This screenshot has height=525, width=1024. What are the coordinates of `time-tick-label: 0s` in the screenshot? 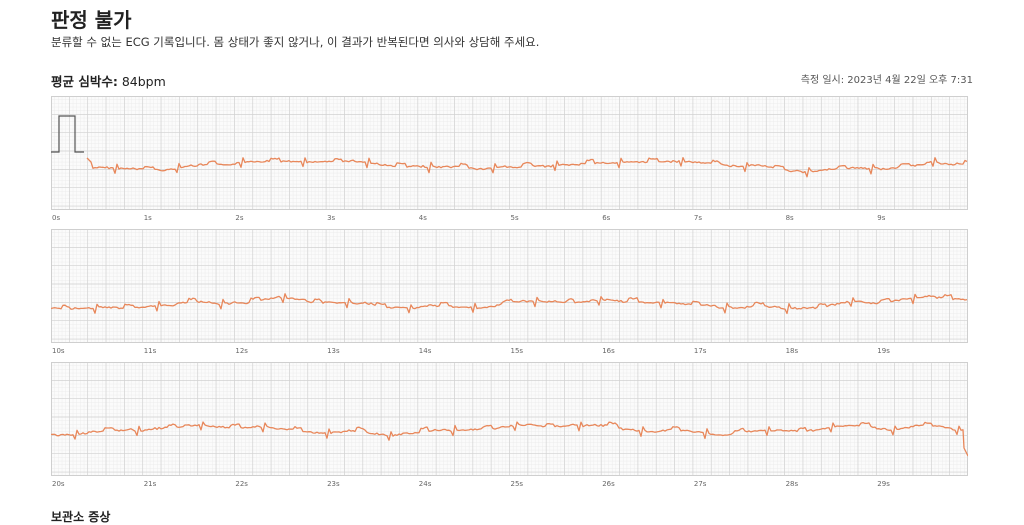 It's located at (56, 218).